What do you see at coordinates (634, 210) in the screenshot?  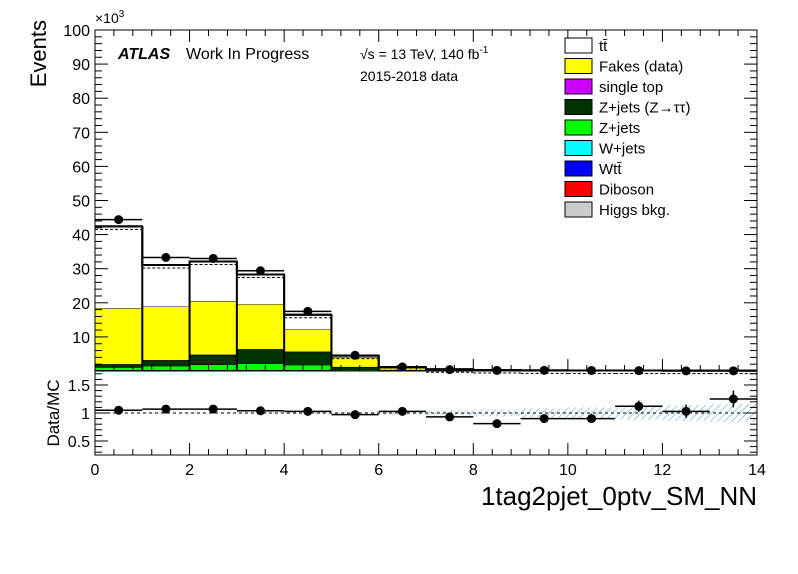 I see `legend-label: Higgs bkg.` at bounding box center [634, 210].